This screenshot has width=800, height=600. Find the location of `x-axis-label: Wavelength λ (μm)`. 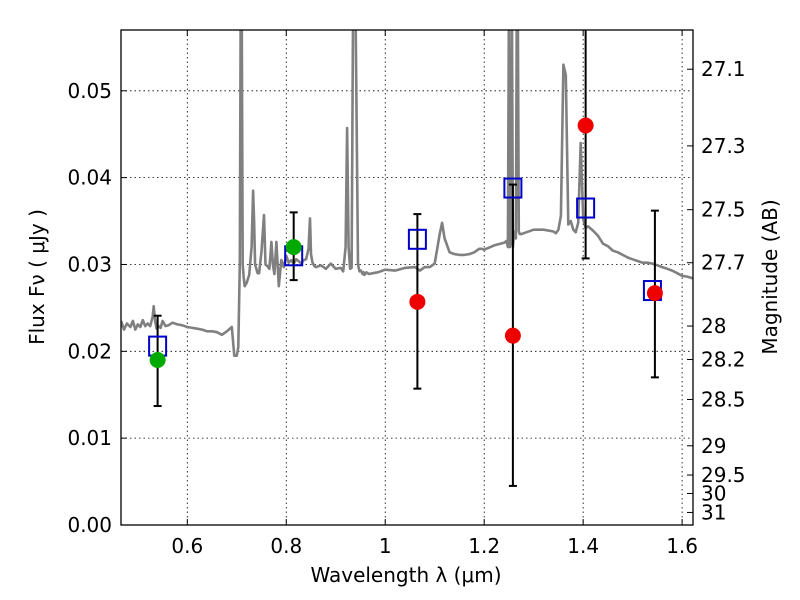

x-axis-label: Wavelength λ (μm) is located at coordinates (405, 575).